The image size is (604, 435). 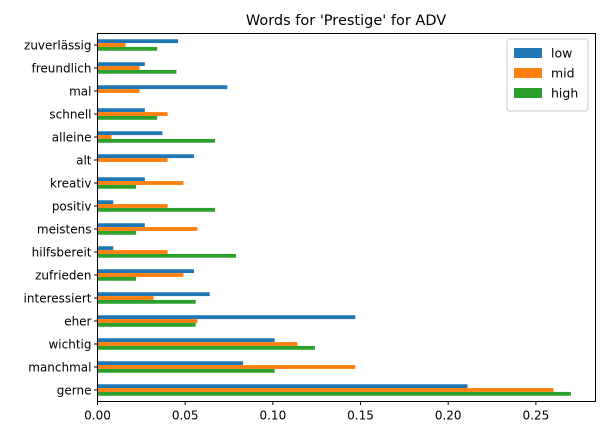 I want to click on y-tick-label-schnell: schnell, so click(x=70, y=114).